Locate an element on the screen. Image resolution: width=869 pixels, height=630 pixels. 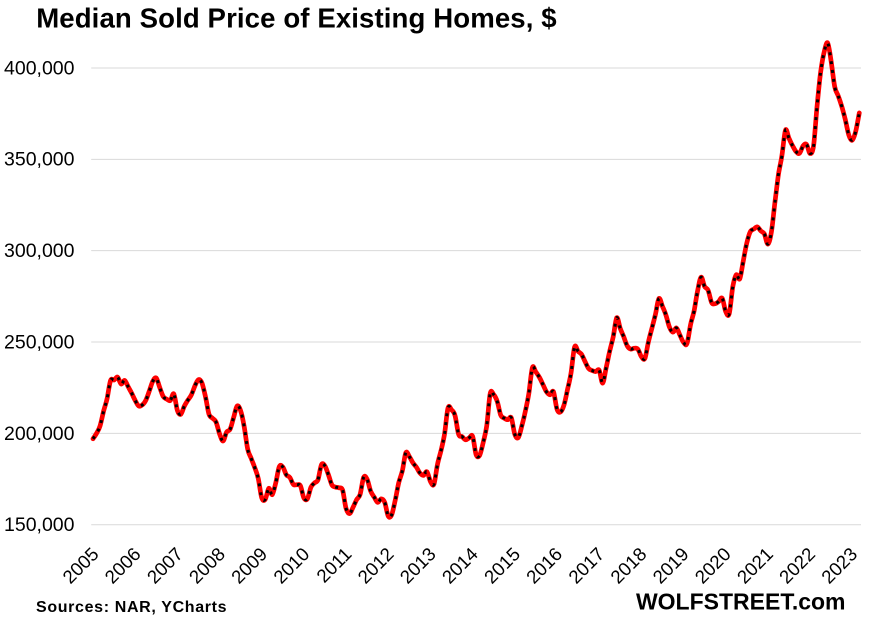
svg-text:Median Sold Price of Existing: Median Sold Price of Existing Homes, $ is located at coordinates (296, 18).